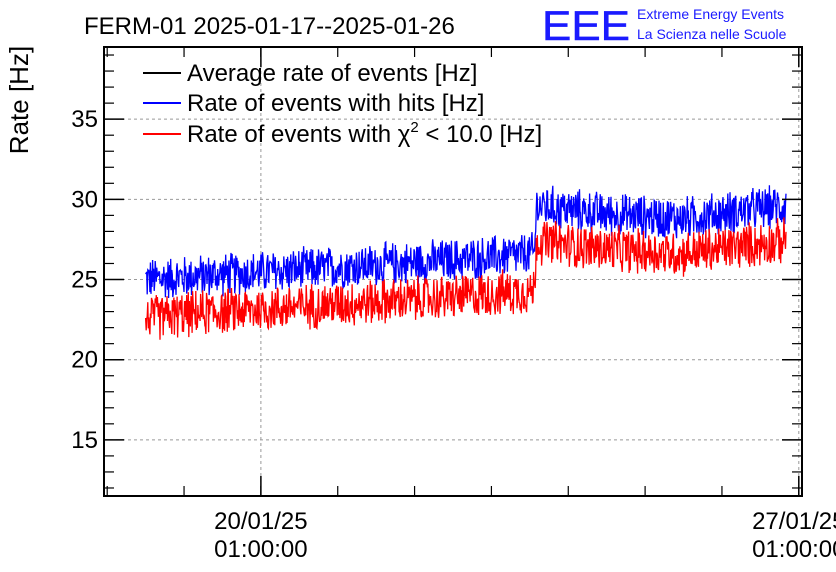 This screenshot has width=836, height=572. What do you see at coordinates (794, 521) in the screenshot?
I see `x-tick-date: 27/01/25` at bounding box center [794, 521].